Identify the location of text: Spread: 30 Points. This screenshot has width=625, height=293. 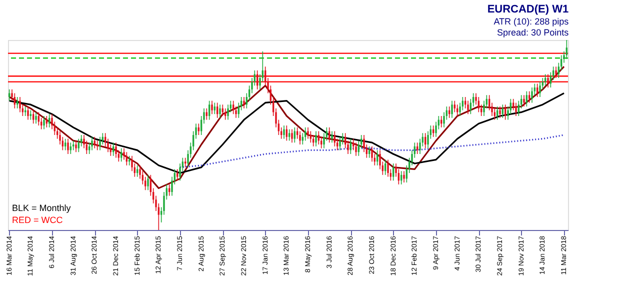
(533, 33).